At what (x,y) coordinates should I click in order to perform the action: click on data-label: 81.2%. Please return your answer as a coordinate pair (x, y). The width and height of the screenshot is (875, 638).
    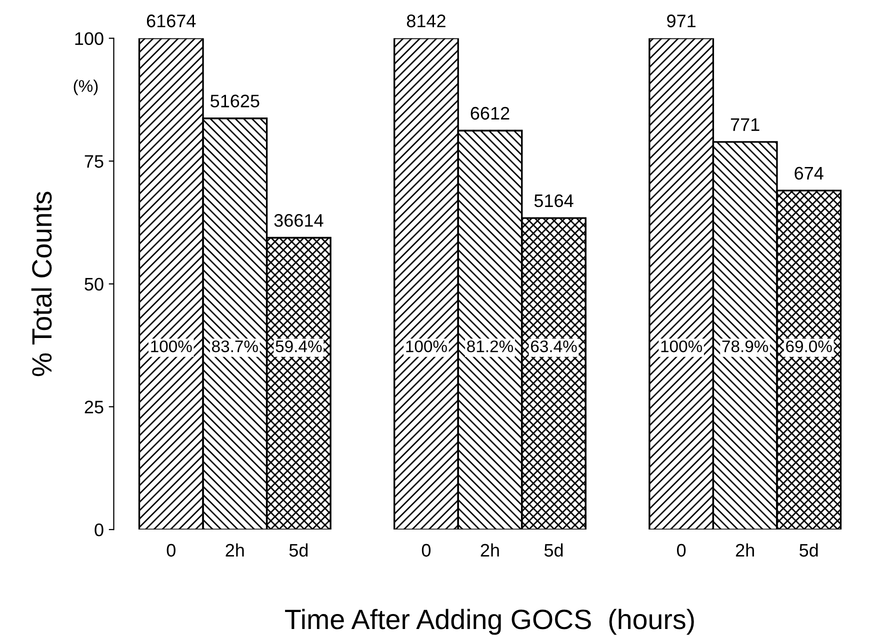
    Looking at the image, I should click on (490, 346).